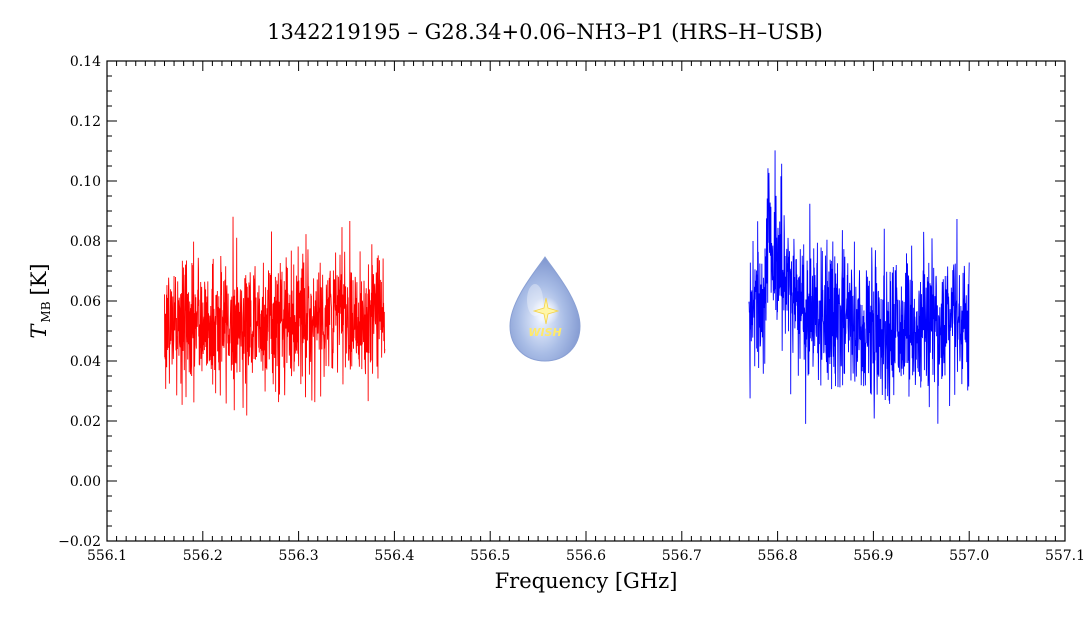  Describe the element at coordinates (79, 542) in the screenshot. I see `y-tick-label: −0.02` at that location.